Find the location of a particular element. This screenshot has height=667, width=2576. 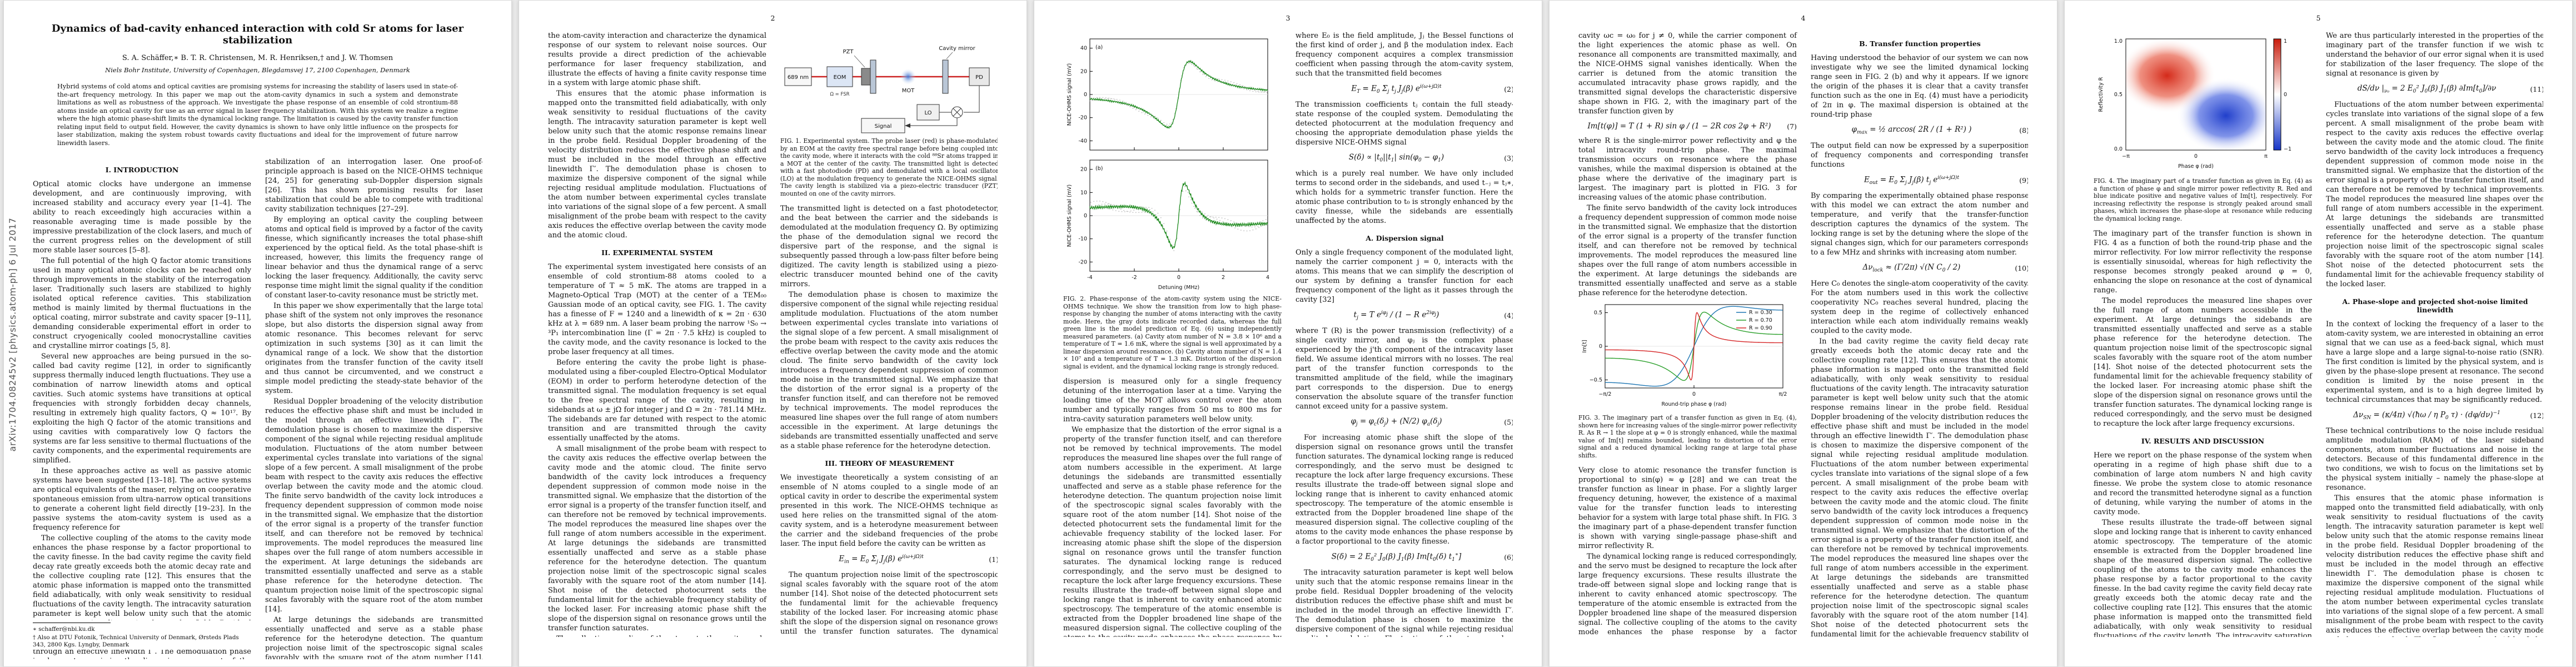

lo-label: LO is located at coordinates (927, 113).